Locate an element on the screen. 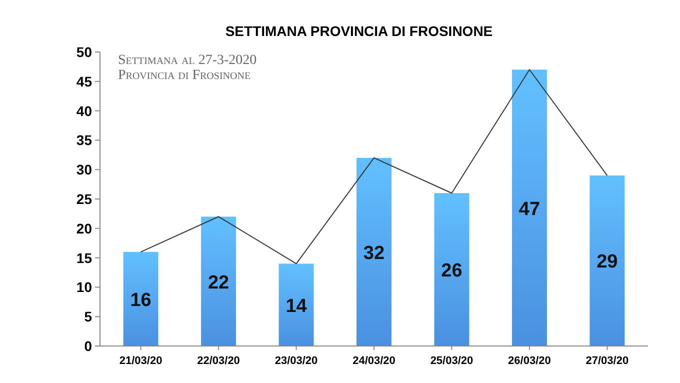 The height and width of the screenshot is (383, 680). data-label: 14 is located at coordinates (297, 306).